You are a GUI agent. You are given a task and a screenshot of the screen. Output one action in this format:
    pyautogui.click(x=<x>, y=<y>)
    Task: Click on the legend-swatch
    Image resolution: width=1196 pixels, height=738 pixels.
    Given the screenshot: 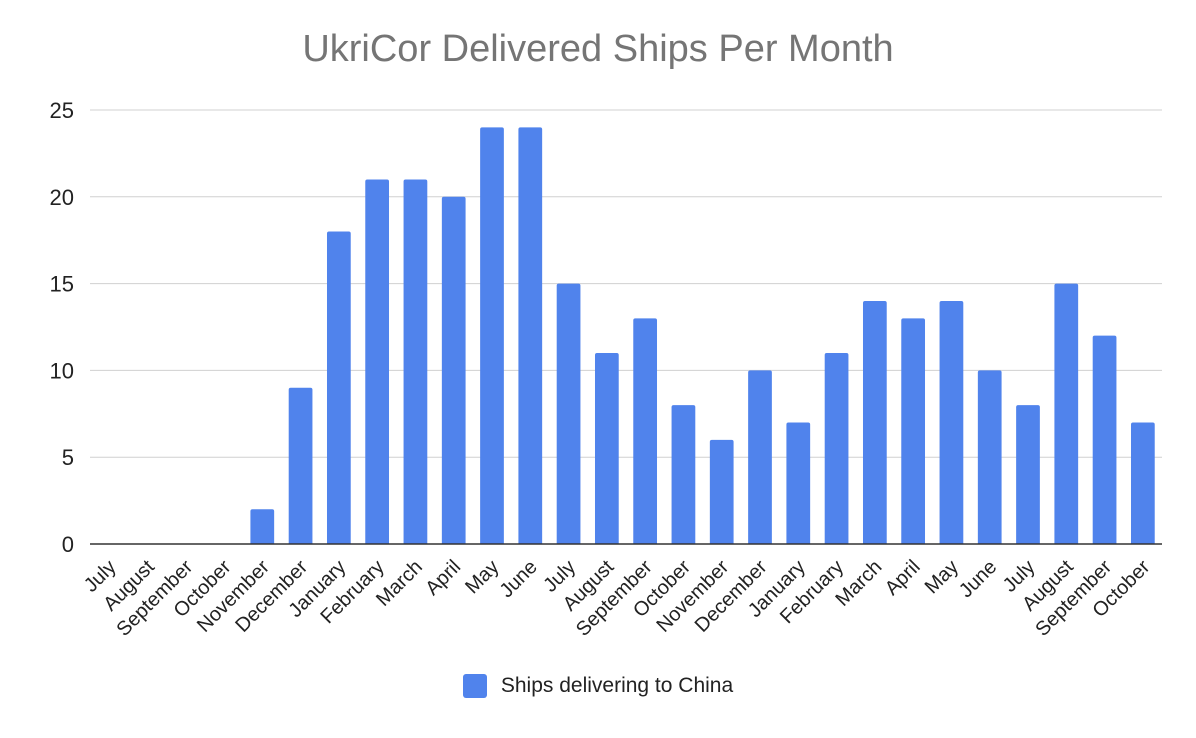 What is the action you would take?
    pyautogui.click(x=474, y=686)
    